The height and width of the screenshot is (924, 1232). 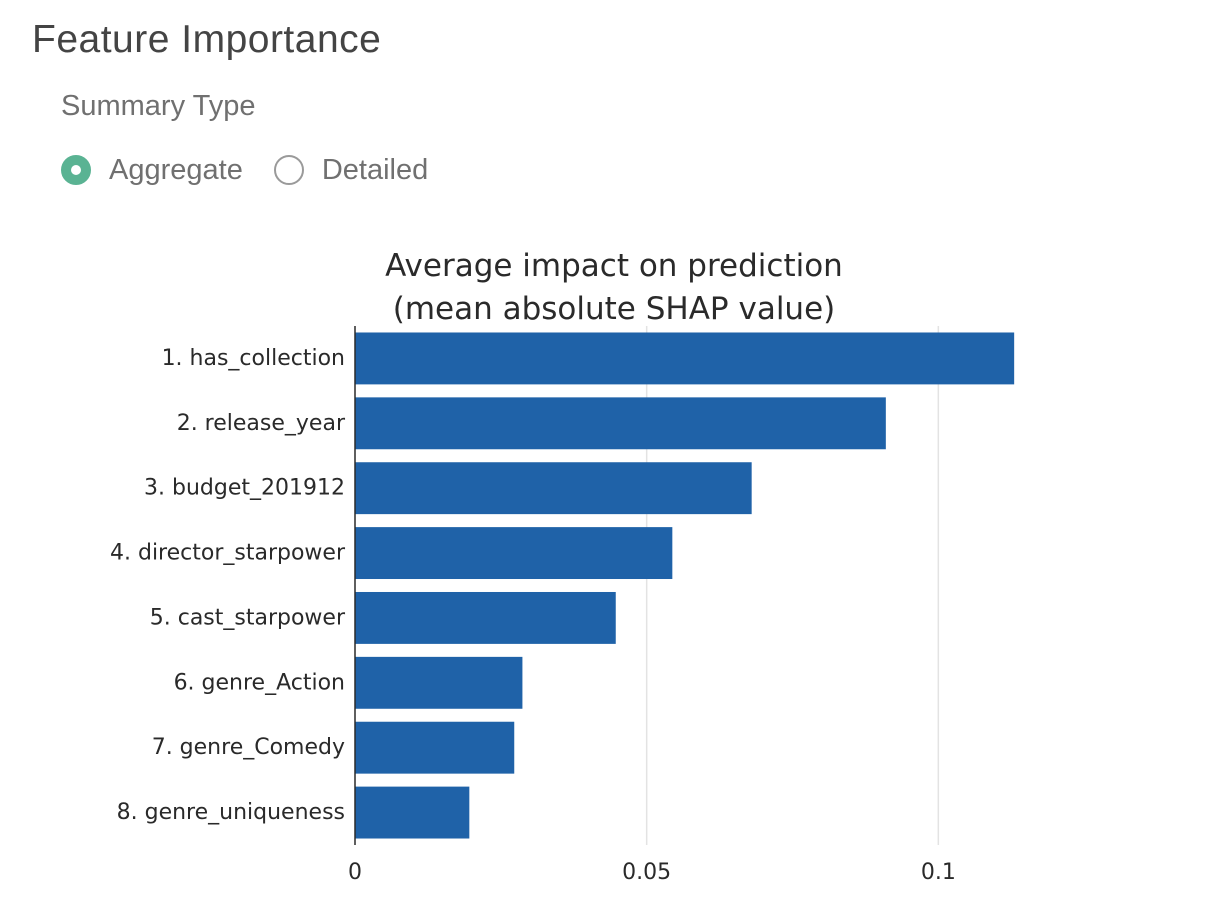 What do you see at coordinates (176, 169) in the screenshot?
I see `radio-label-aggregate: Aggregate` at bounding box center [176, 169].